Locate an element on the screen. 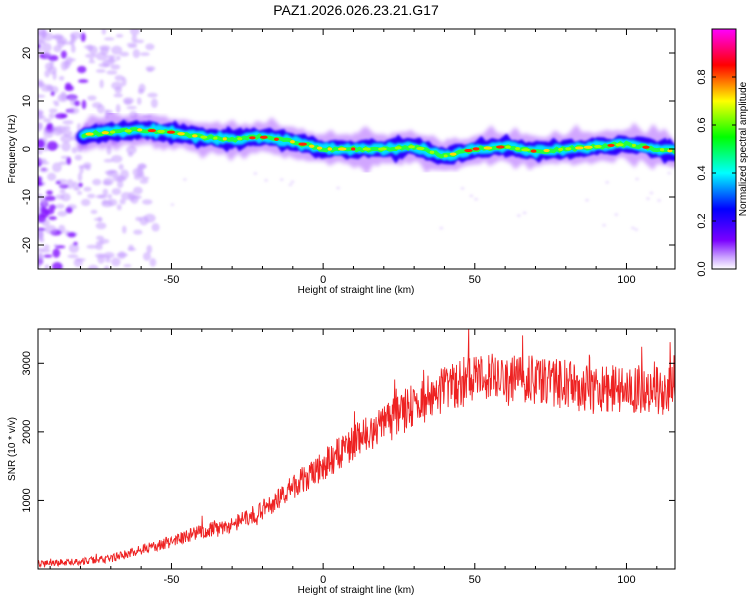 The width and height of the screenshot is (750, 600). y-tick-label: 3000 is located at coordinates (27, 363).